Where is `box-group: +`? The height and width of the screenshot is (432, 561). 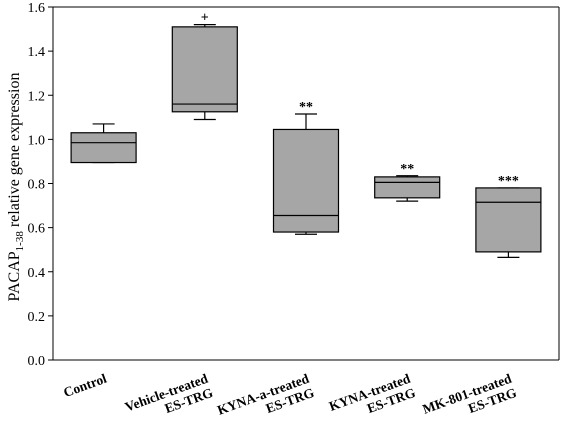 box-group: + is located at coordinates (204, 66).